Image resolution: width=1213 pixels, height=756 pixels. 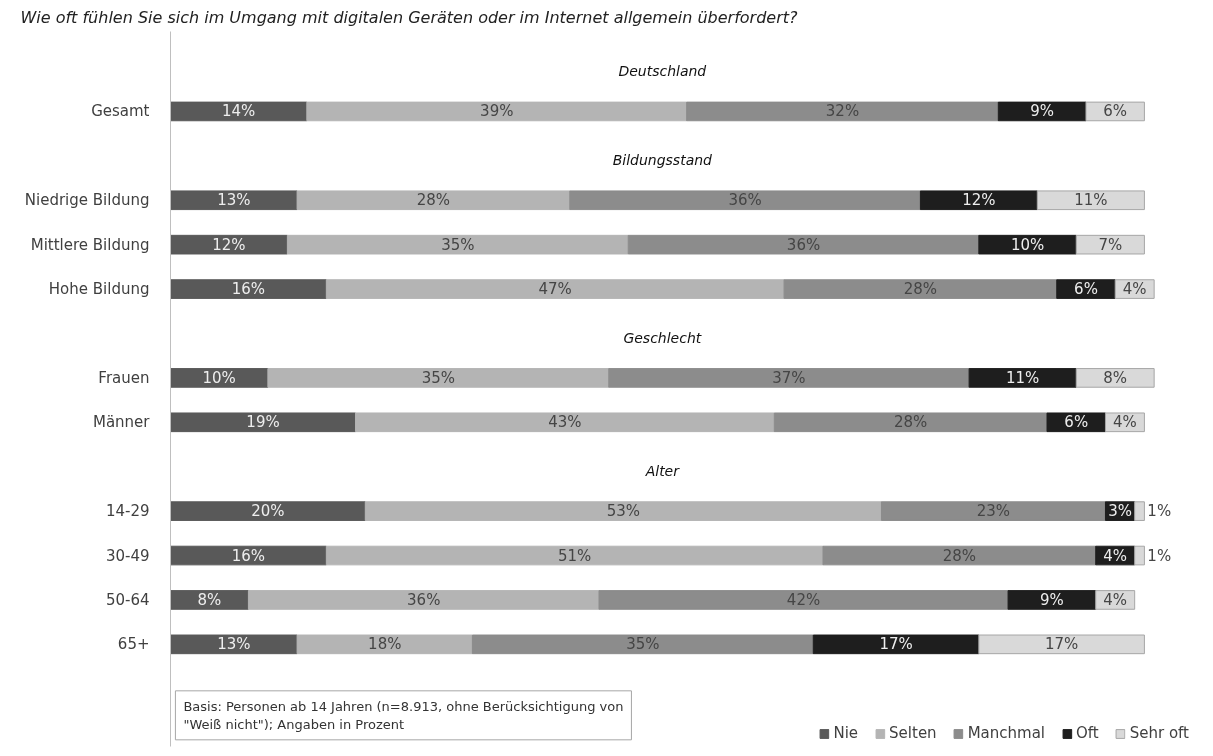 What do you see at coordinates (385, 644) in the screenshot?
I see `data-label: 18%` at bounding box center [385, 644].